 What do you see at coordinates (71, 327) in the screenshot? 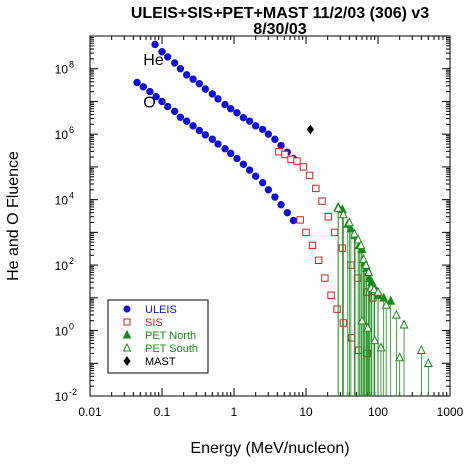
I see `y-tick-exponent: 0` at bounding box center [71, 327].